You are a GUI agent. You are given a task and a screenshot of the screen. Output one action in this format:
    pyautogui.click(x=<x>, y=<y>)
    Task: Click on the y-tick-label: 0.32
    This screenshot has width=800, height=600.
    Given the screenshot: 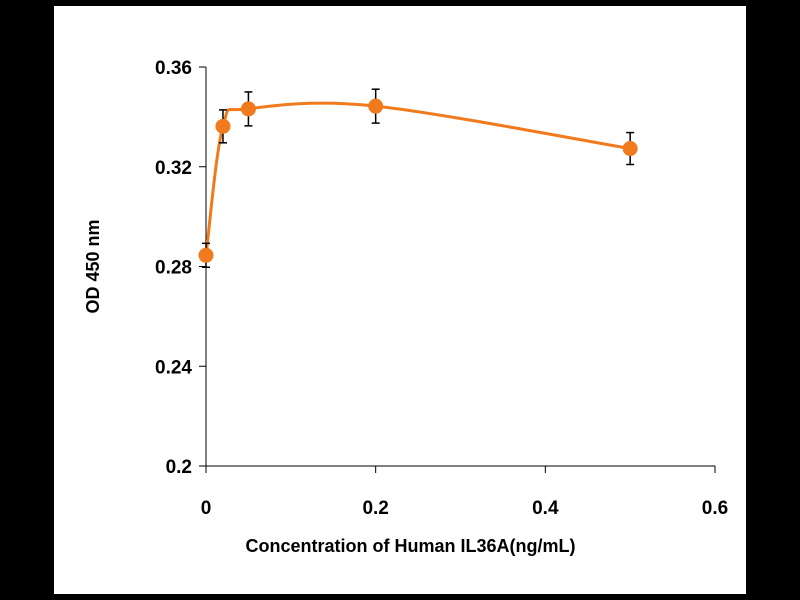 What is the action you would take?
    pyautogui.click(x=173, y=168)
    